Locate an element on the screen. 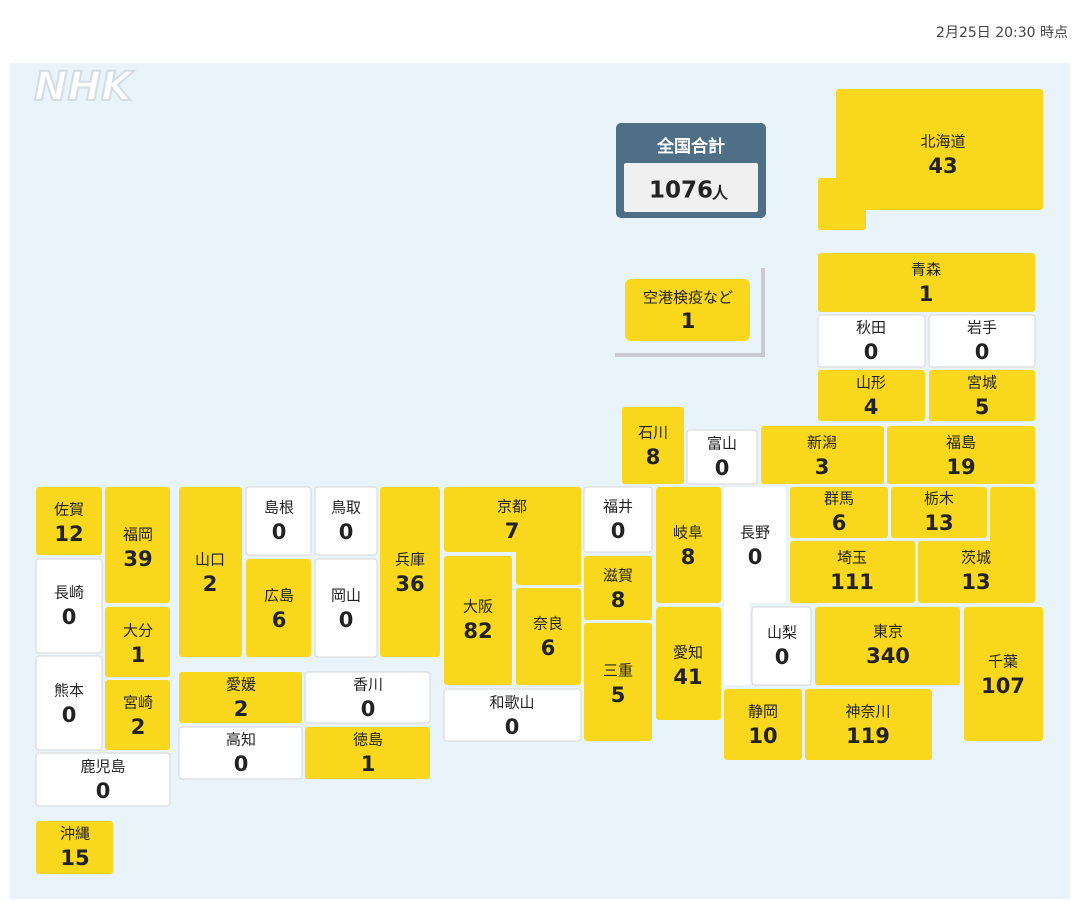 The height and width of the screenshot is (903, 1080). airport-tile is located at coordinates (687, 310).